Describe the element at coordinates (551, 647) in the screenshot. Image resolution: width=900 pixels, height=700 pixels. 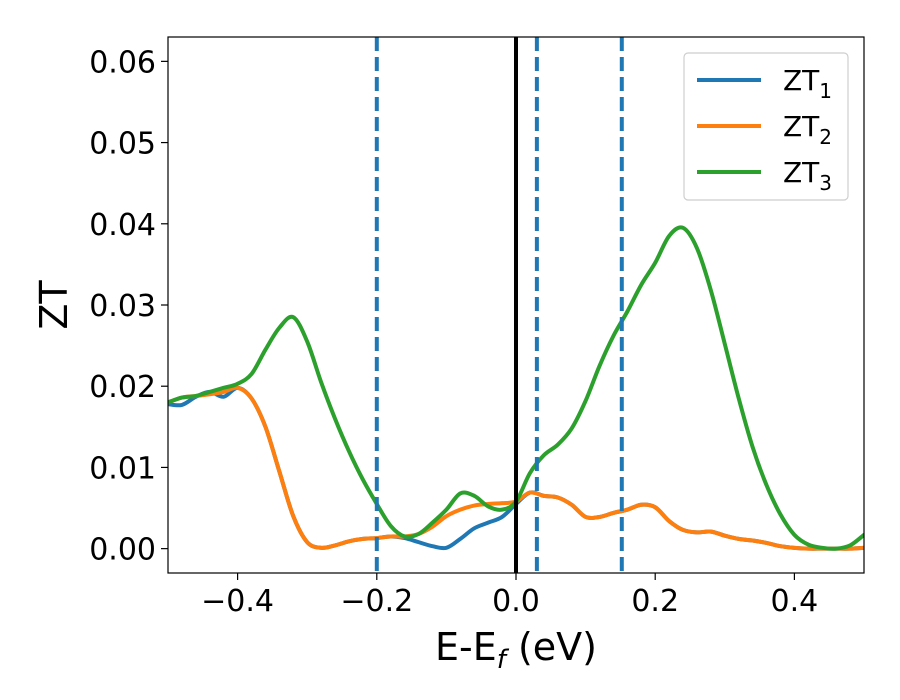
I see `x-axis-title-unit: (eV)` at that location.